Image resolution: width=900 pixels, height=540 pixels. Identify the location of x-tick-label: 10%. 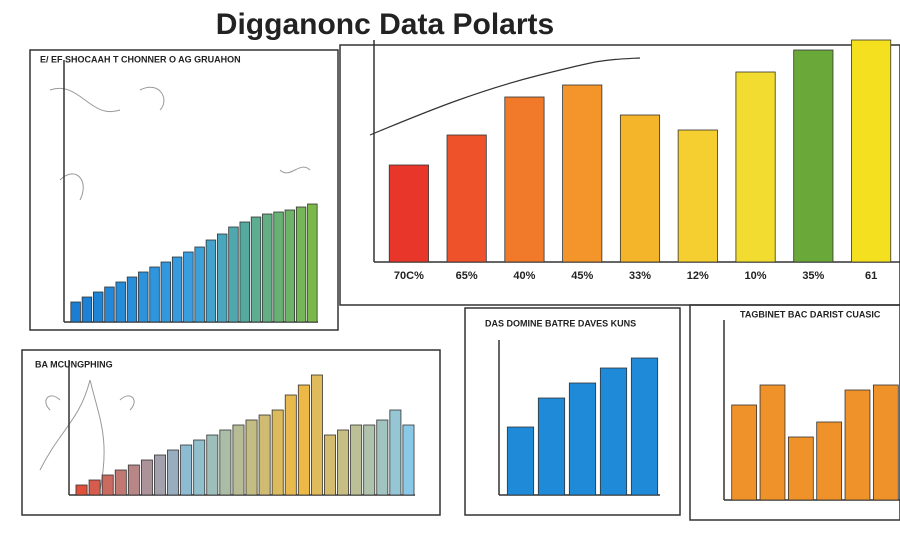
(756, 276).